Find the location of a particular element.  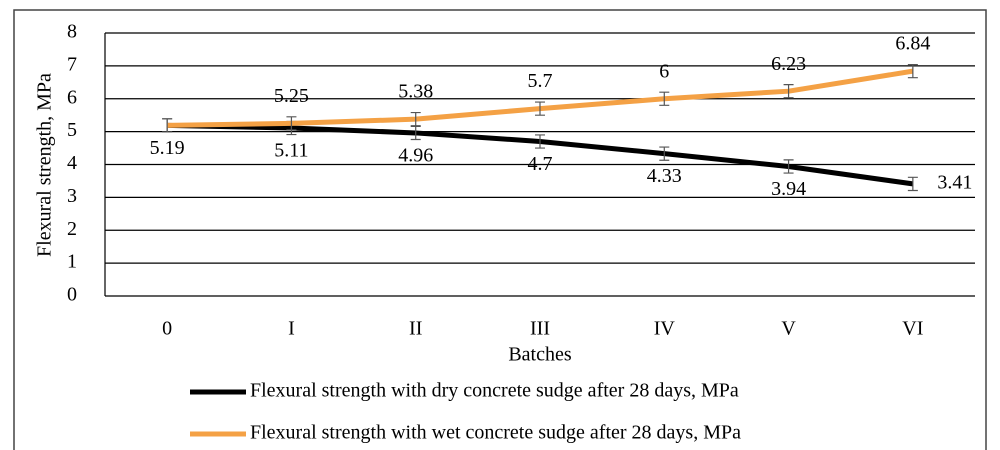

y-tick-label: 8 is located at coordinates (72, 32).